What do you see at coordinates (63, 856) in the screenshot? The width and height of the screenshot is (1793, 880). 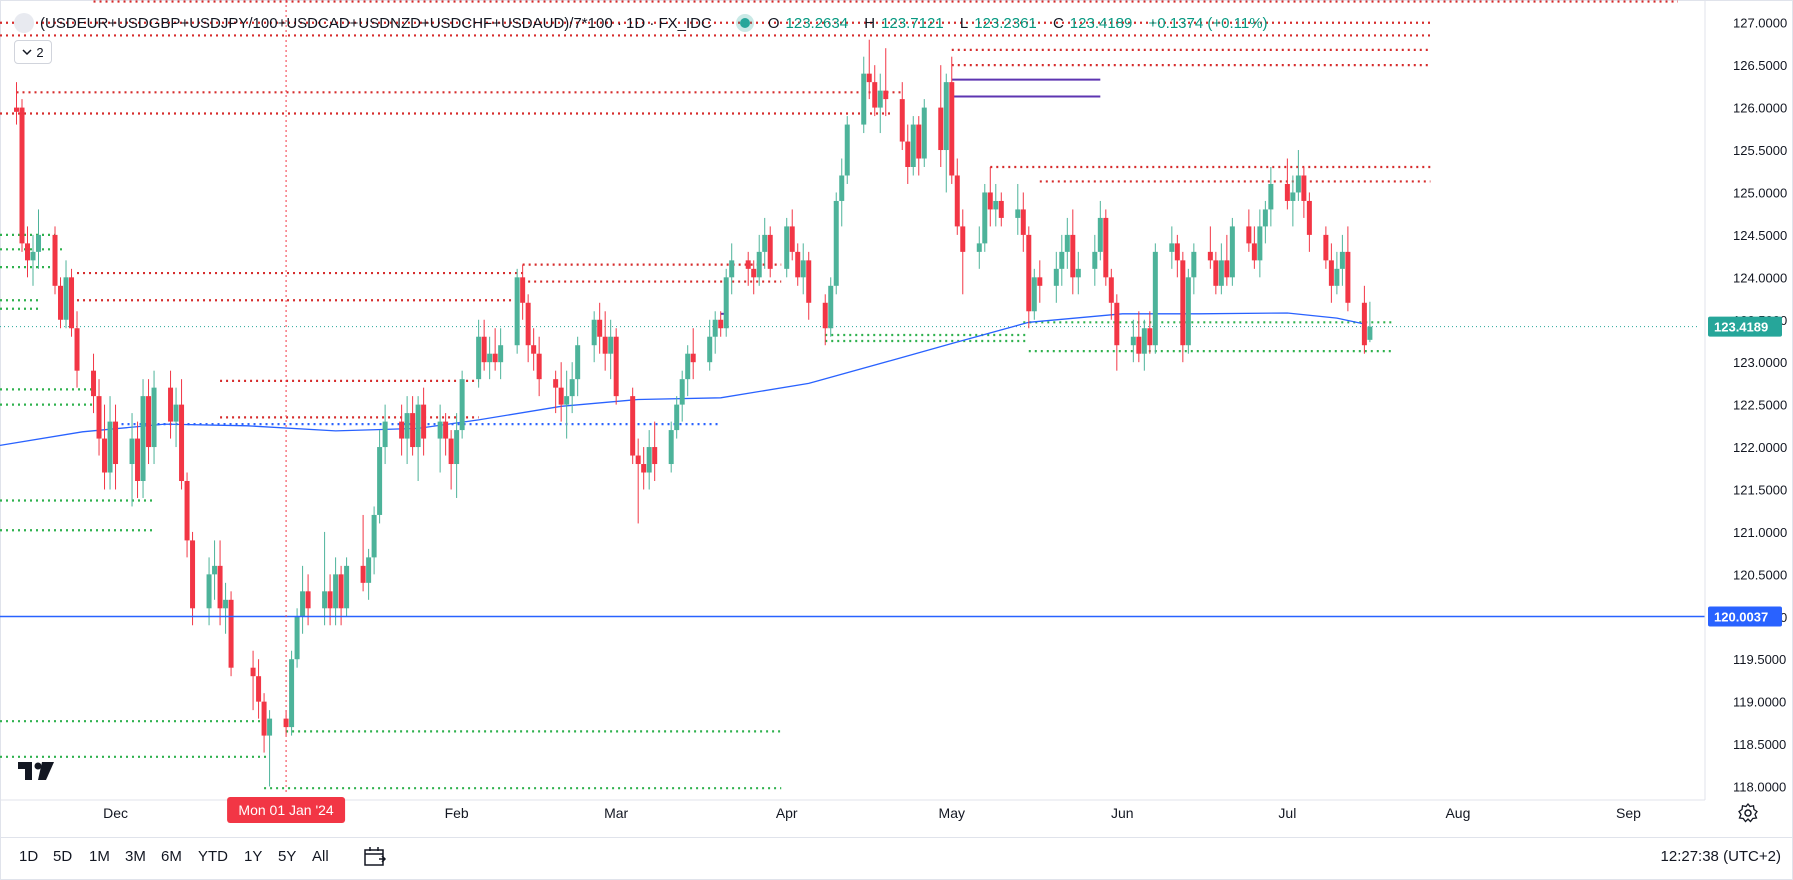 I see `range-5d-button: 5D` at bounding box center [63, 856].